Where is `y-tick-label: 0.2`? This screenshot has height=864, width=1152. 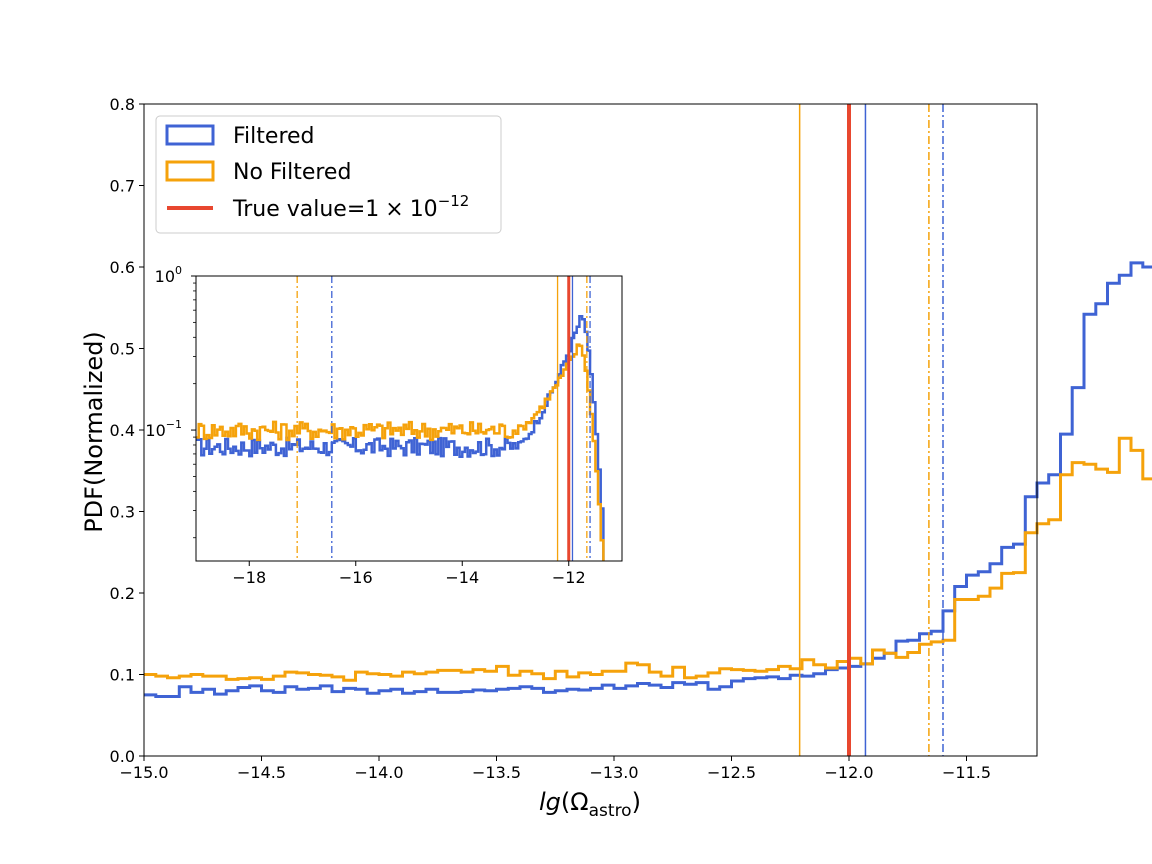
y-tick-label: 0.2 is located at coordinates (122, 593).